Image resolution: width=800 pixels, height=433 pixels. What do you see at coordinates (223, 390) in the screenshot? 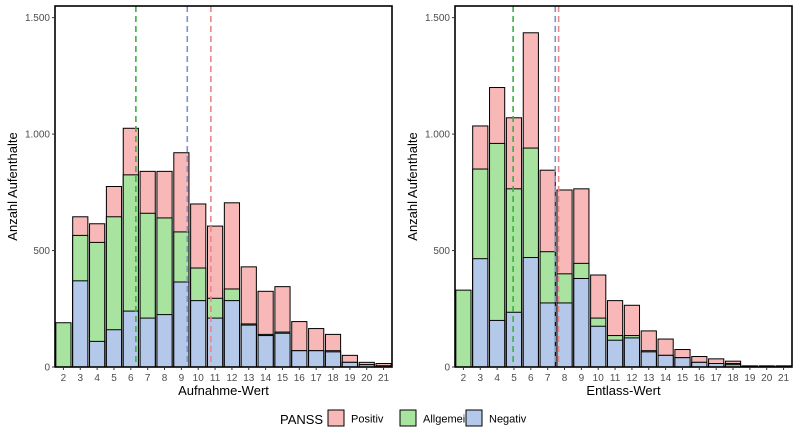
I see `x-axis-title: Aufnahme-Wert` at bounding box center [223, 390].